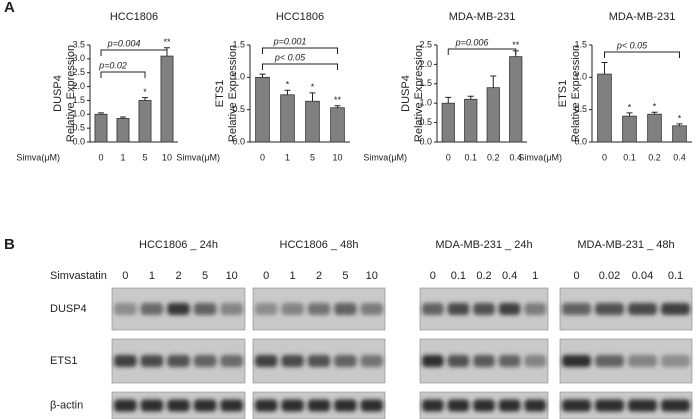  What do you see at coordinates (167, 157) in the screenshot?
I see `x-tick-label: 10` at bounding box center [167, 157].